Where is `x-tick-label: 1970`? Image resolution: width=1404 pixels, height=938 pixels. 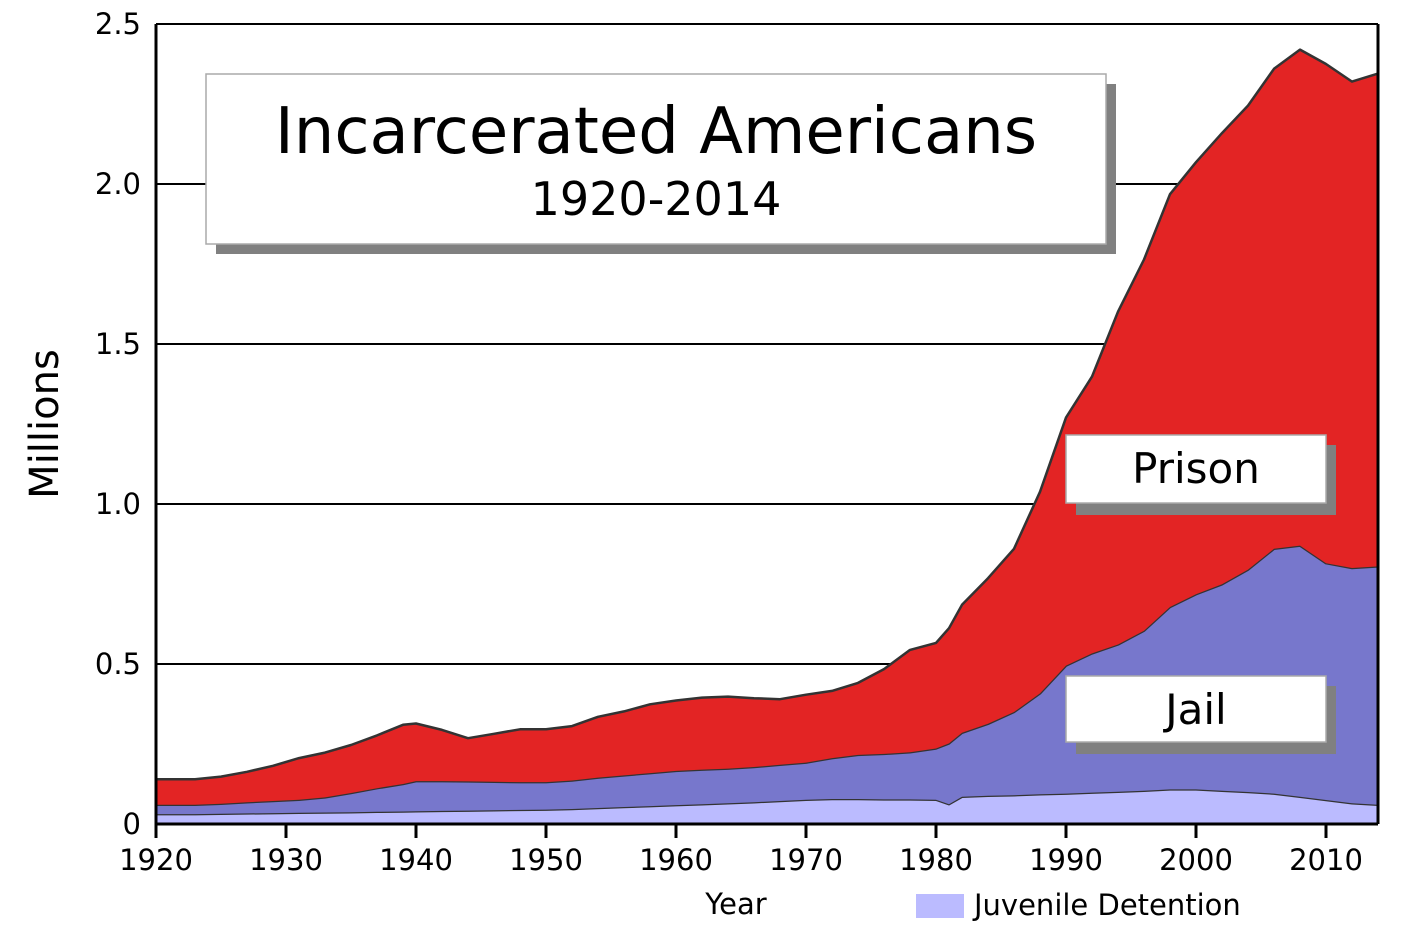
x-tick-label: 1970 is located at coordinates (806, 860).